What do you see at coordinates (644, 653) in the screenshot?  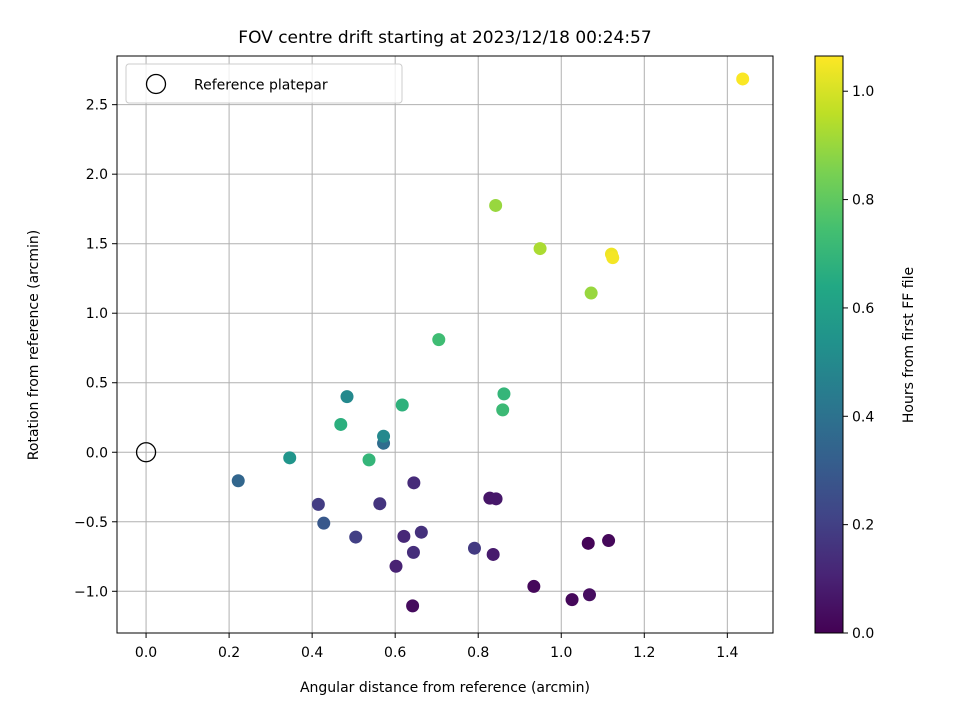 I see `x-tick-label: 1.2` at bounding box center [644, 653].